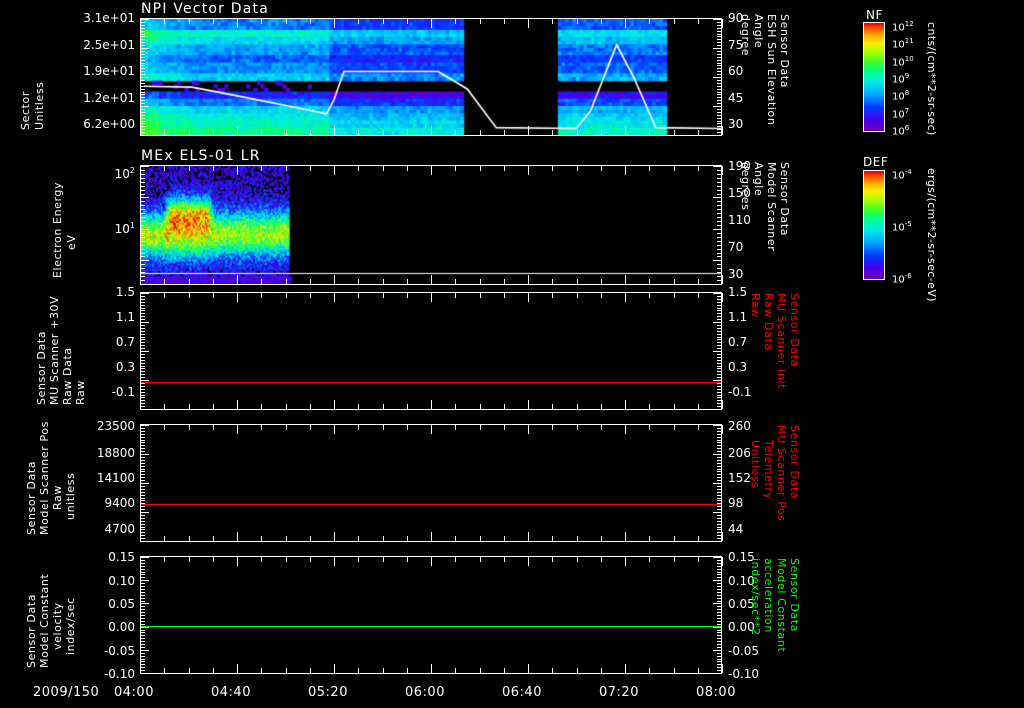 Image resolution: width=1024 pixels, height=708 pixels. I want to click on ytick-right-npi-1: 75, so click(736, 45).